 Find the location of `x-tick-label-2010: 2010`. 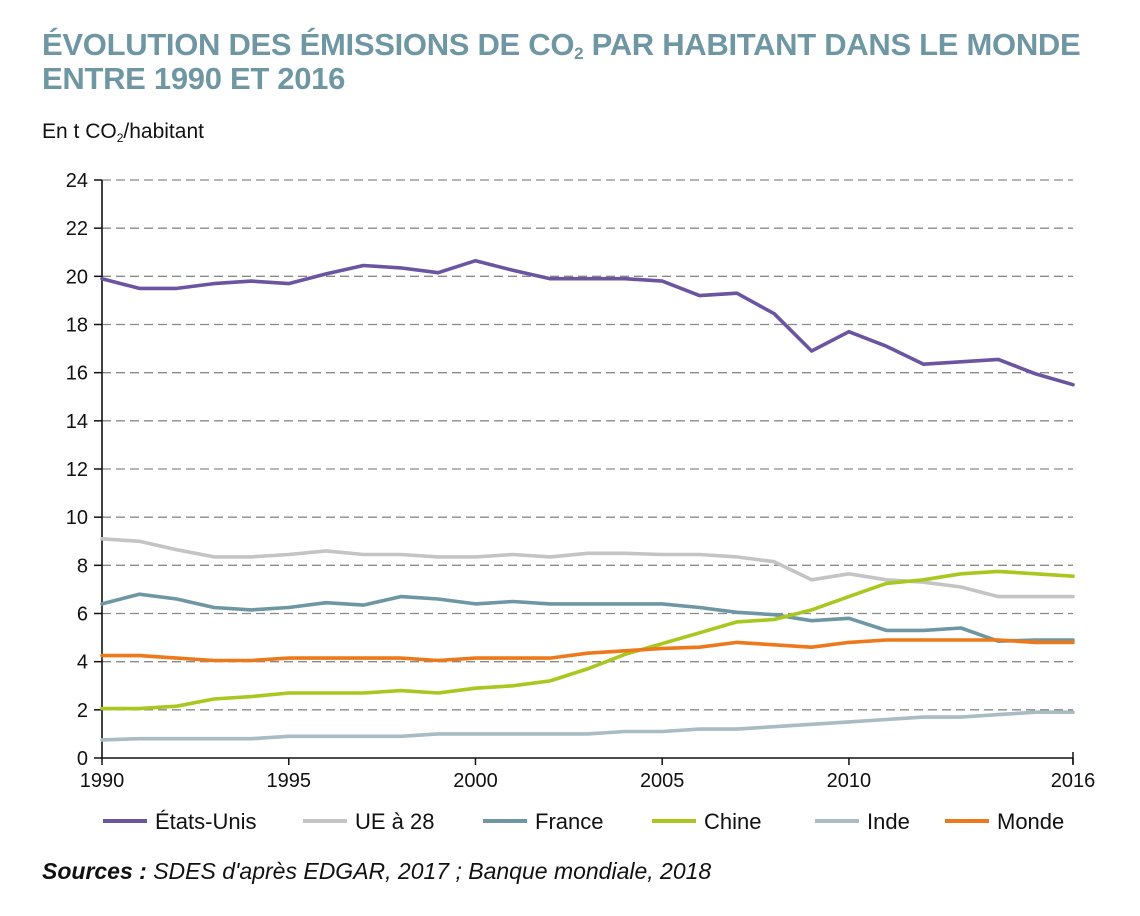

x-tick-label-2010: 2010 is located at coordinates (849, 781).